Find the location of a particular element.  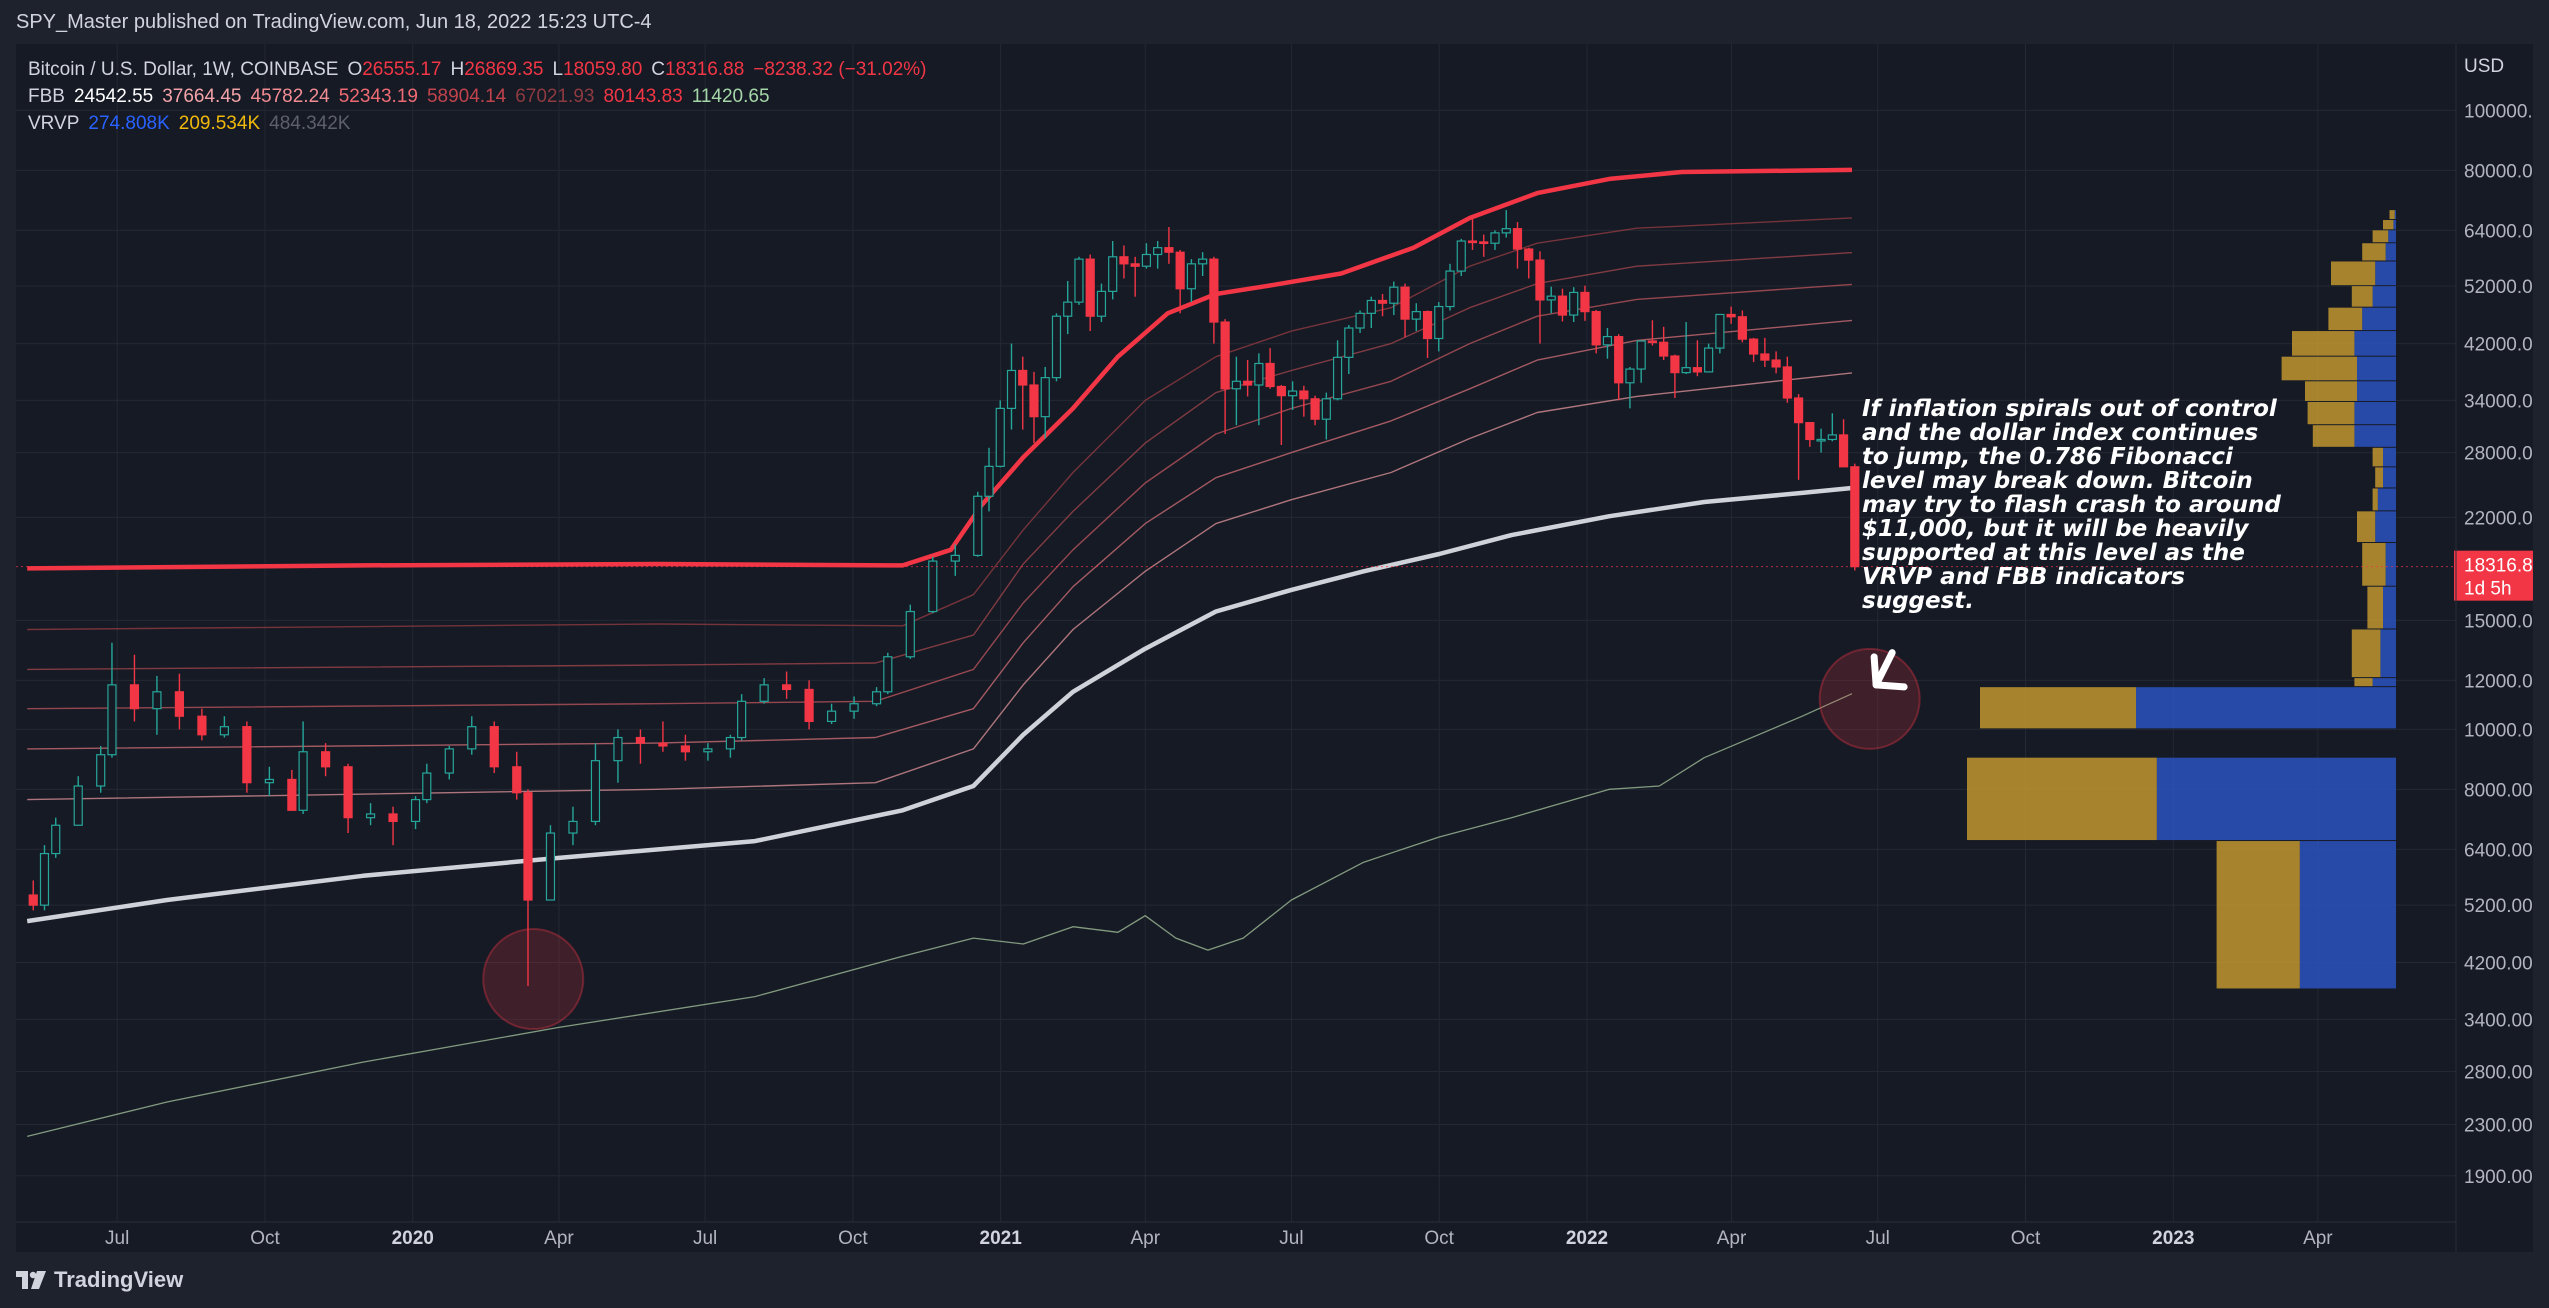

price-tick-label: 5200.00 is located at coordinates (2498, 906).